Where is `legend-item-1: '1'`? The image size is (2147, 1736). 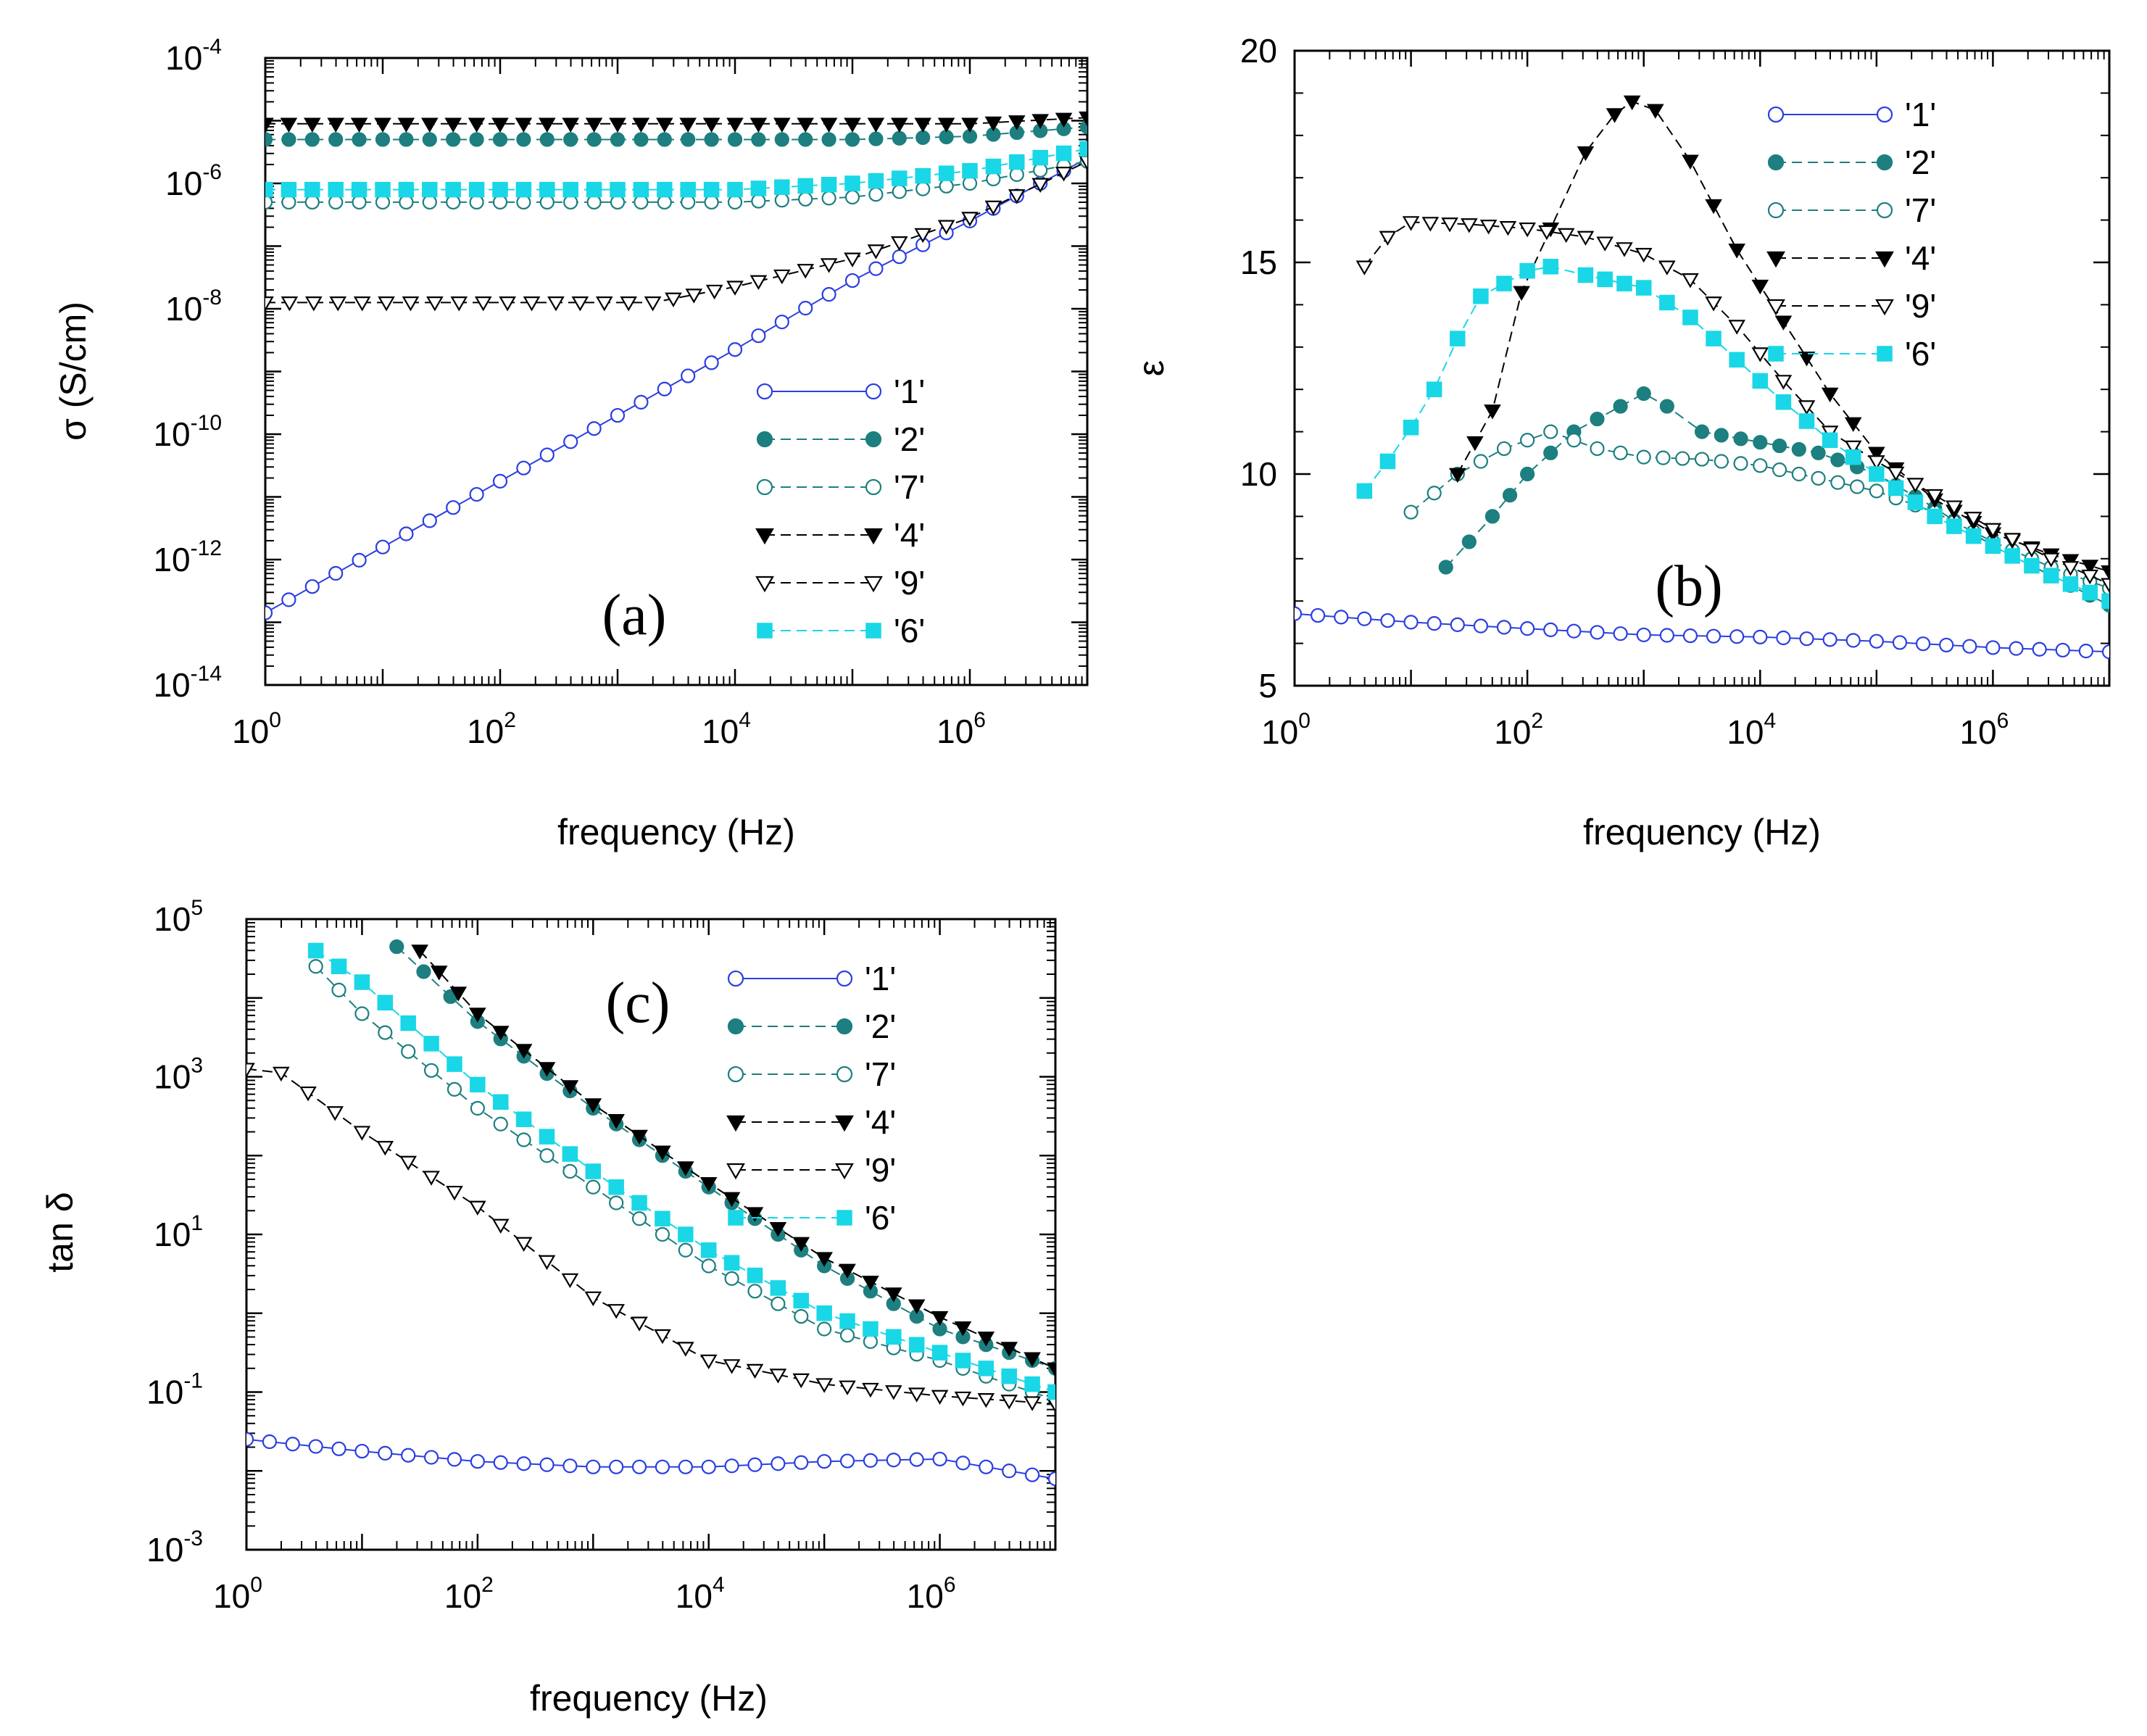
legend-item-1: '1' is located at coordinates (1851, 114).